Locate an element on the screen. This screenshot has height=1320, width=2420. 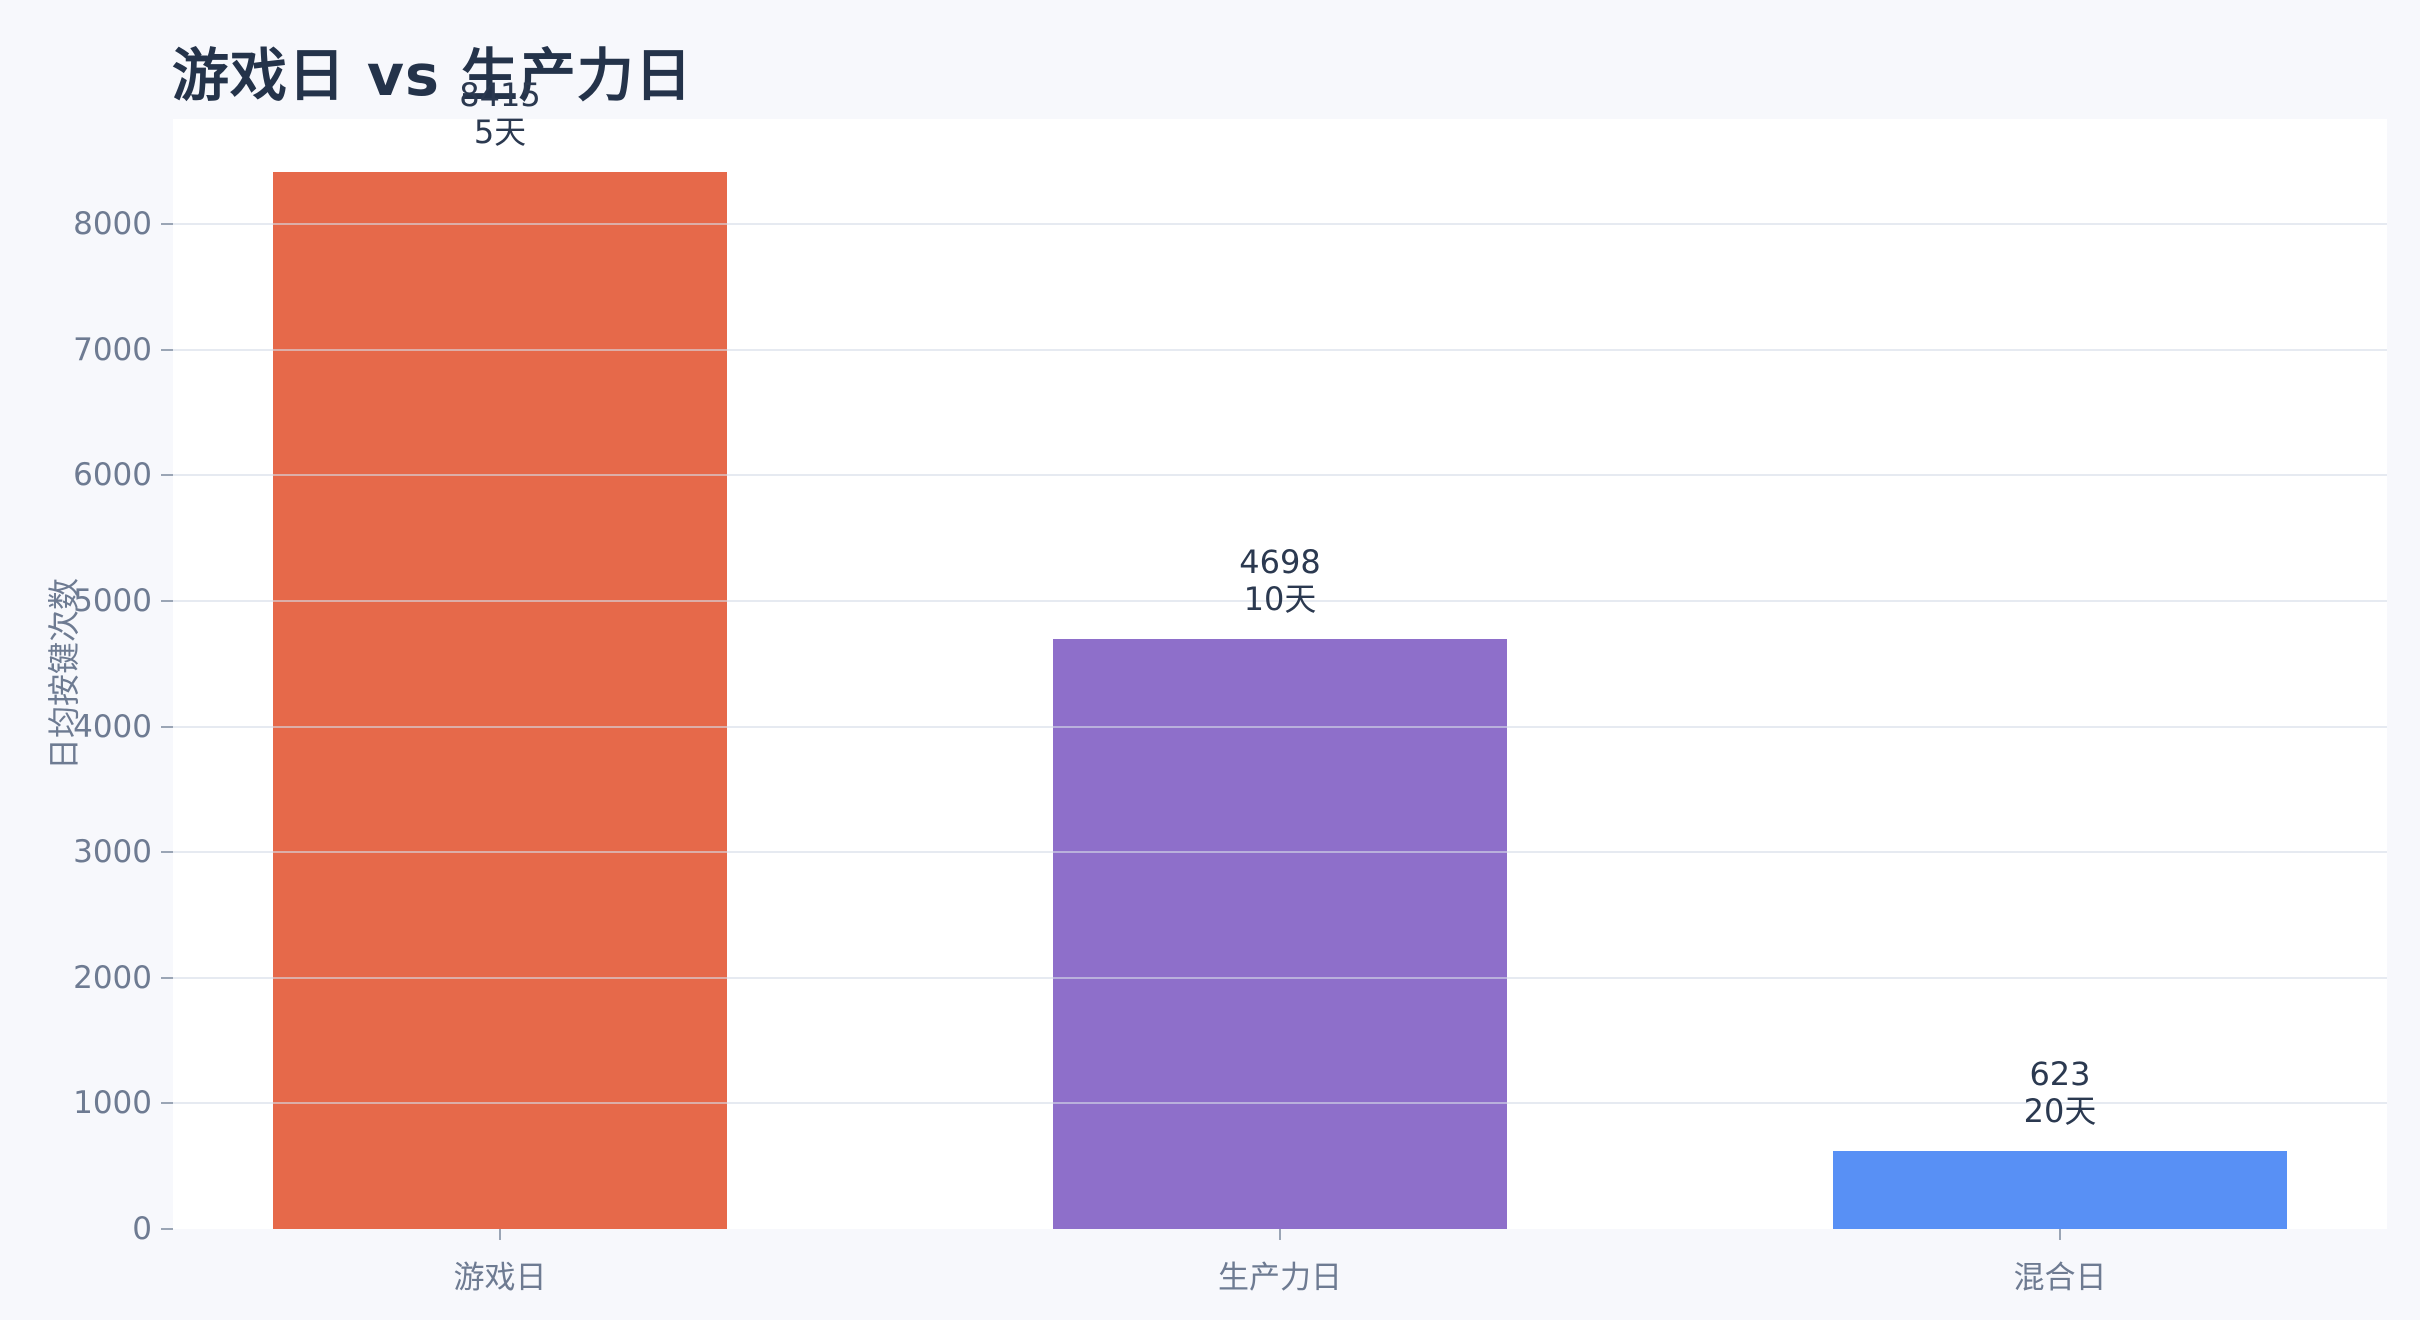
bar-days-line-0: 5天 is located at coordinates (500, 131).